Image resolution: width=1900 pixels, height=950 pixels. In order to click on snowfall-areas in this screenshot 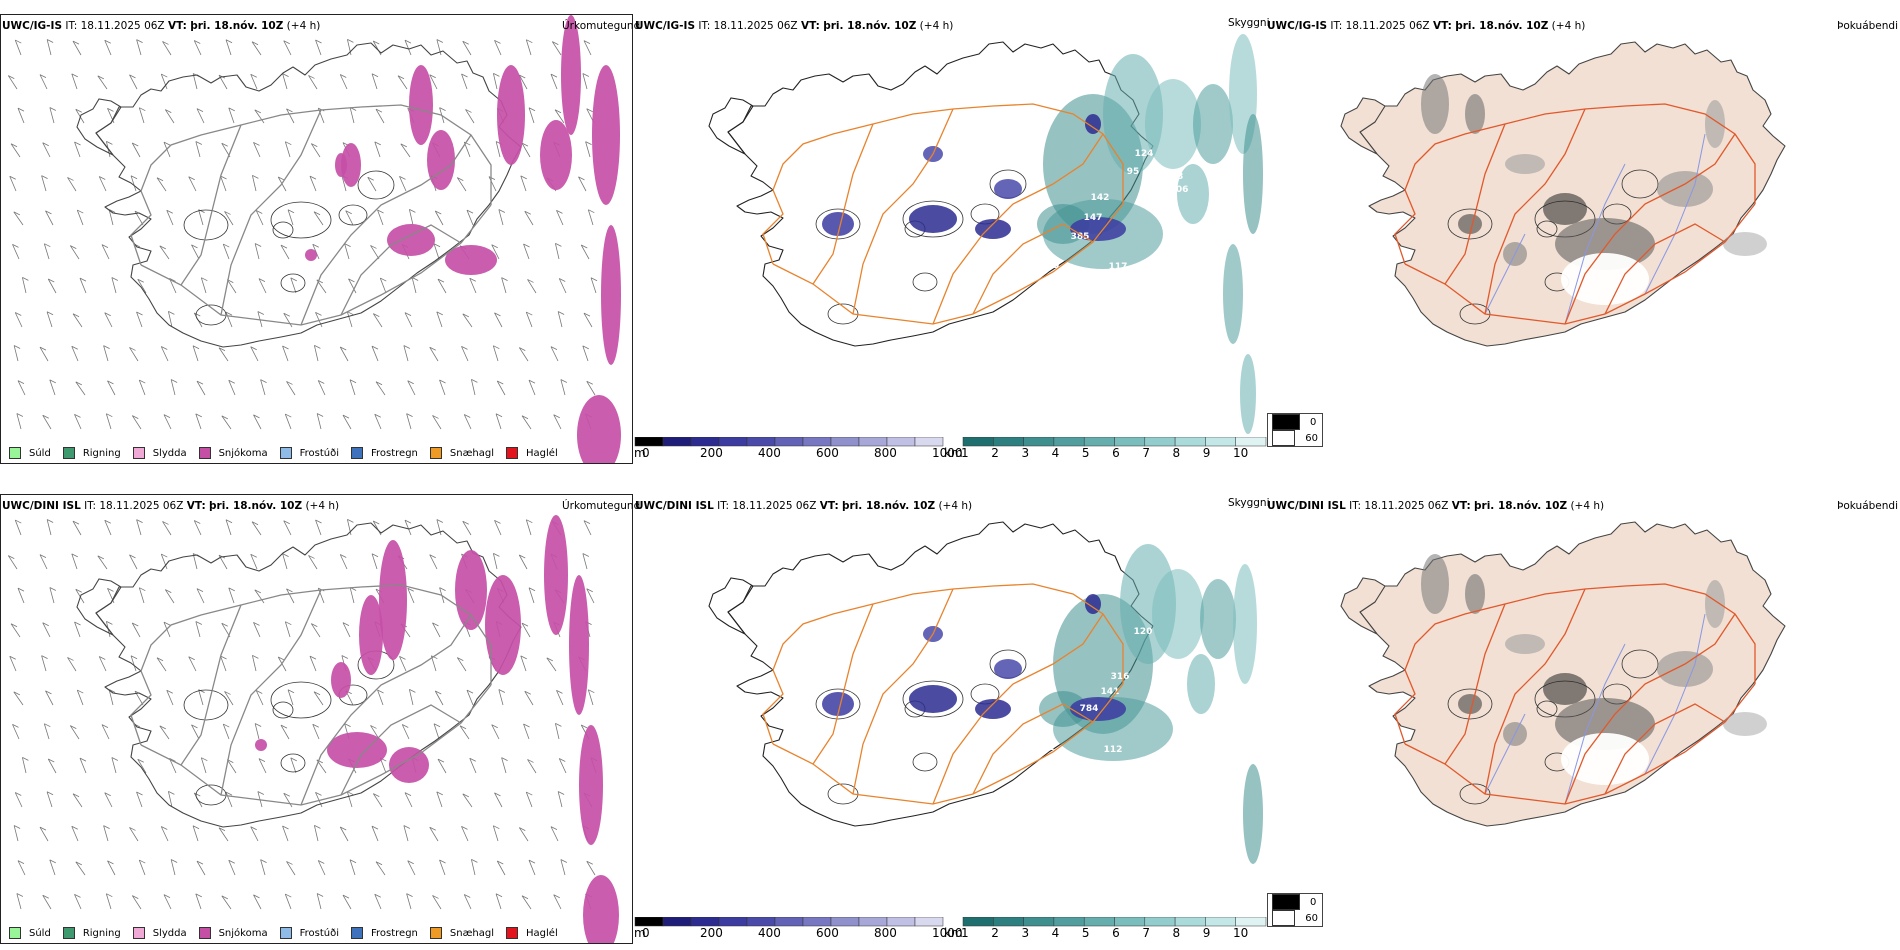, I will do `click(437, 729)`.